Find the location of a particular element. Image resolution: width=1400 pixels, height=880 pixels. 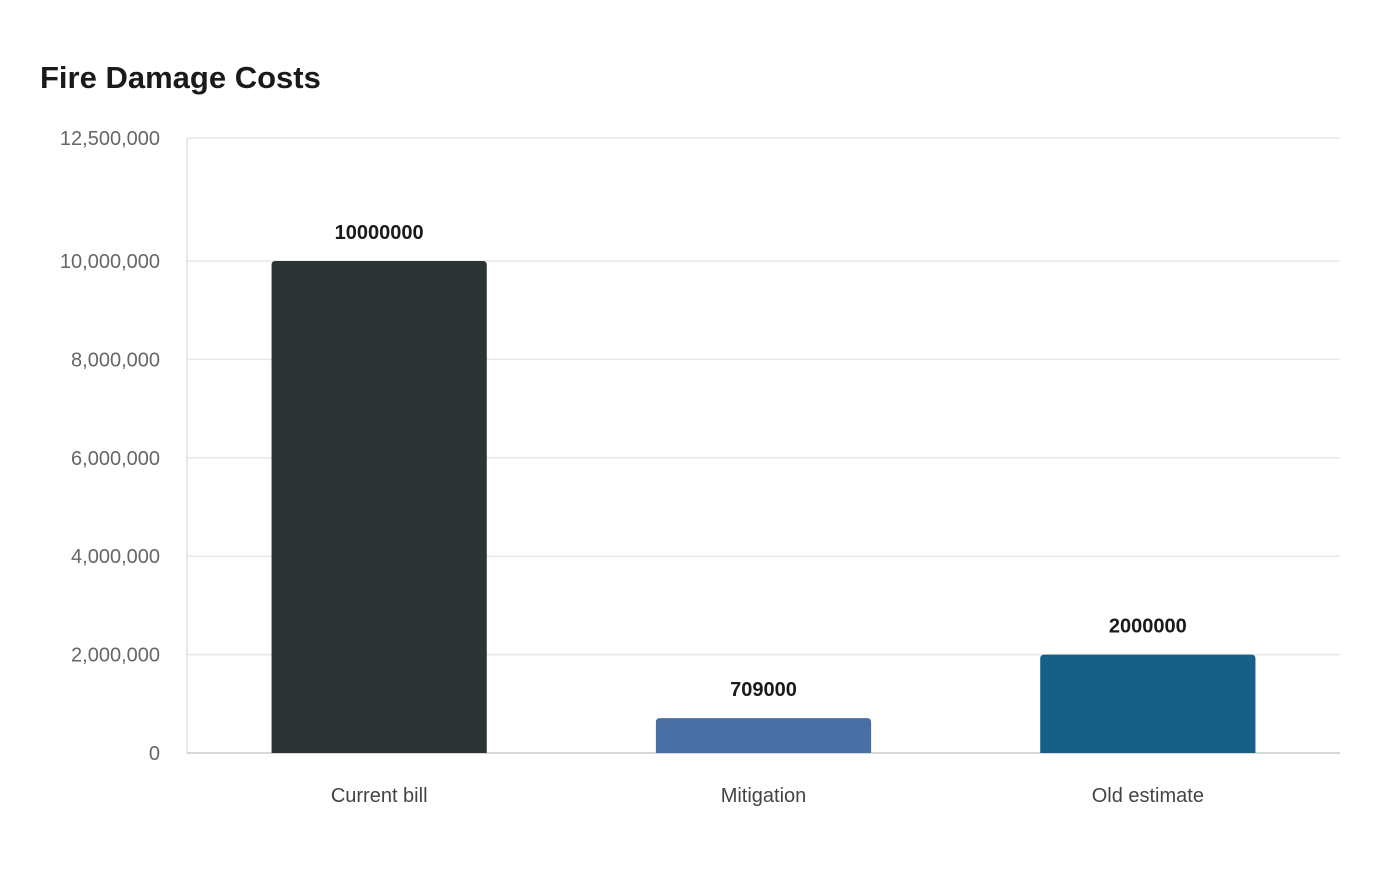

data-label: 709000 is located at coordinates (763, 690).